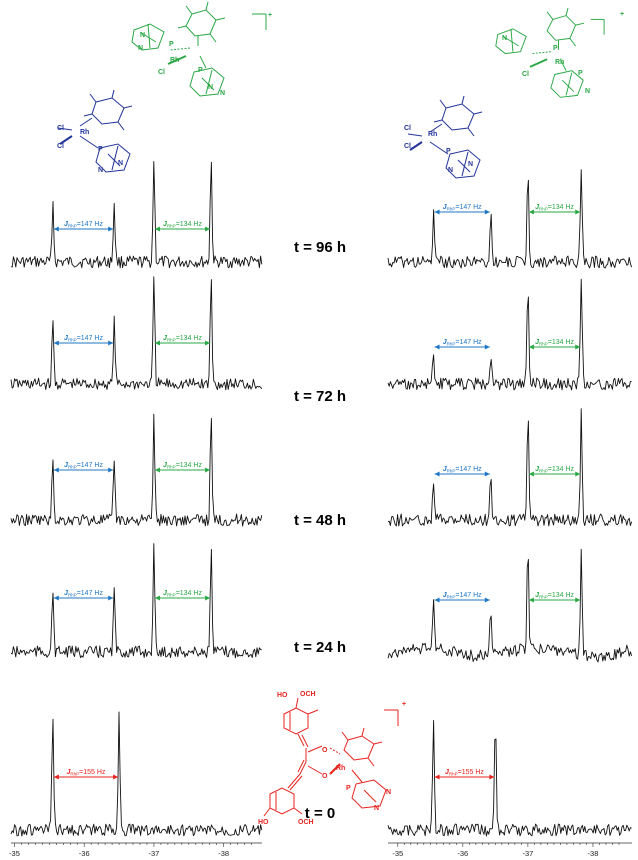 This screenshot has width=638, height=860. Describe the element at coordinates (563, 53) in the screenshot. I see `structure-green-text-right: Rh P P Cl N N +` at that location.